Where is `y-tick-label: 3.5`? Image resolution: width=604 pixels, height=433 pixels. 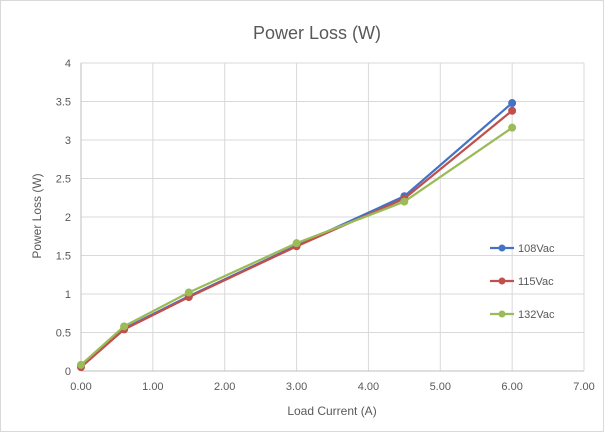
y-tick-label: 3.5 is located at coordinates (63, 103).